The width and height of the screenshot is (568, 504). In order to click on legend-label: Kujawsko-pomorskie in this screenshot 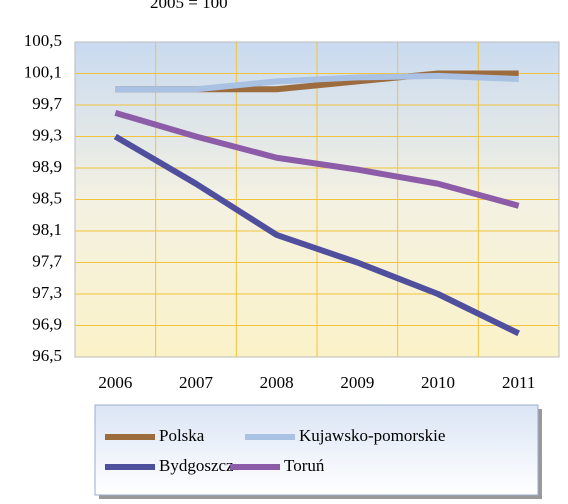, I will do `click(372, 435)`.